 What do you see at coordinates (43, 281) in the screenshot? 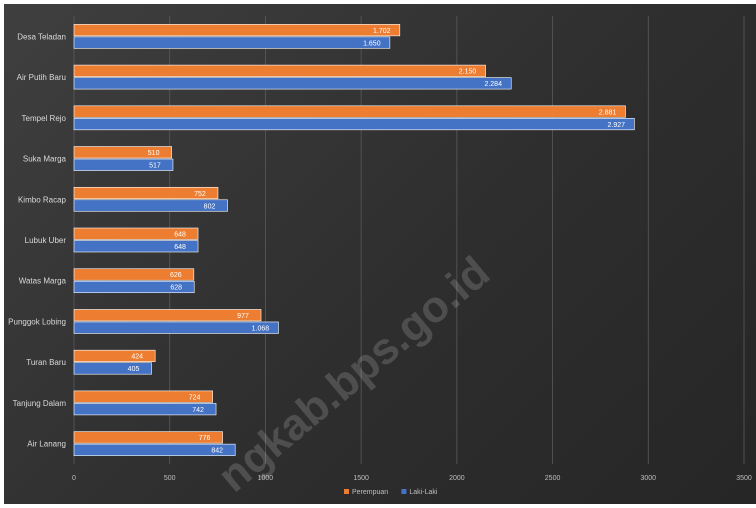
I see `category-label: Watas Marga` at bounding box center [43, 281].